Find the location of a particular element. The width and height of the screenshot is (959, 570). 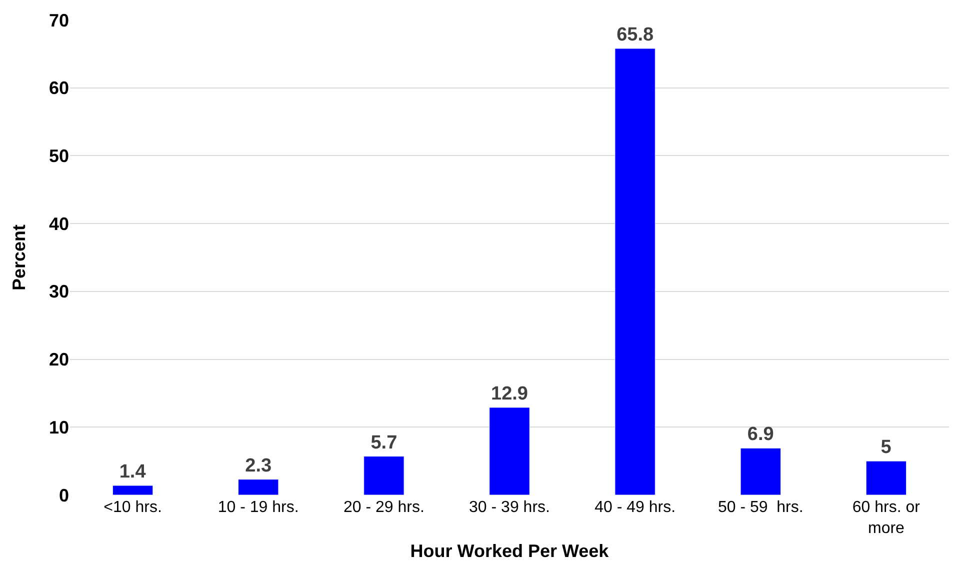

y-tick-label: 0 is located at coordinates (63, 495).